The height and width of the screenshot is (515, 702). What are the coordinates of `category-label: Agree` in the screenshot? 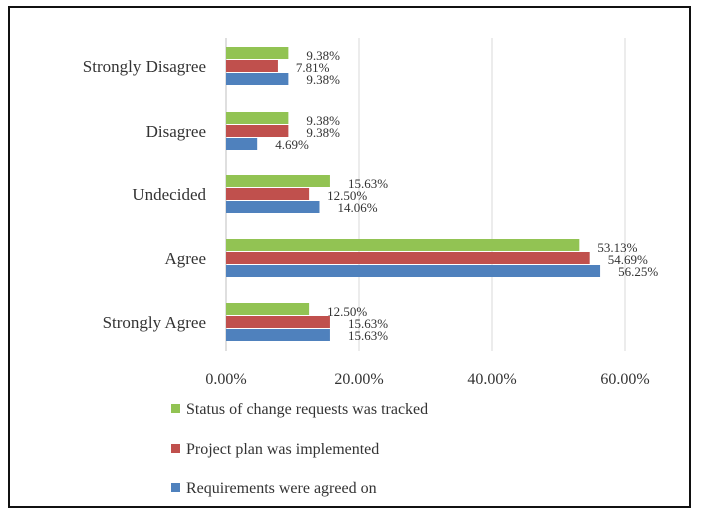 It's located at (185, 258).